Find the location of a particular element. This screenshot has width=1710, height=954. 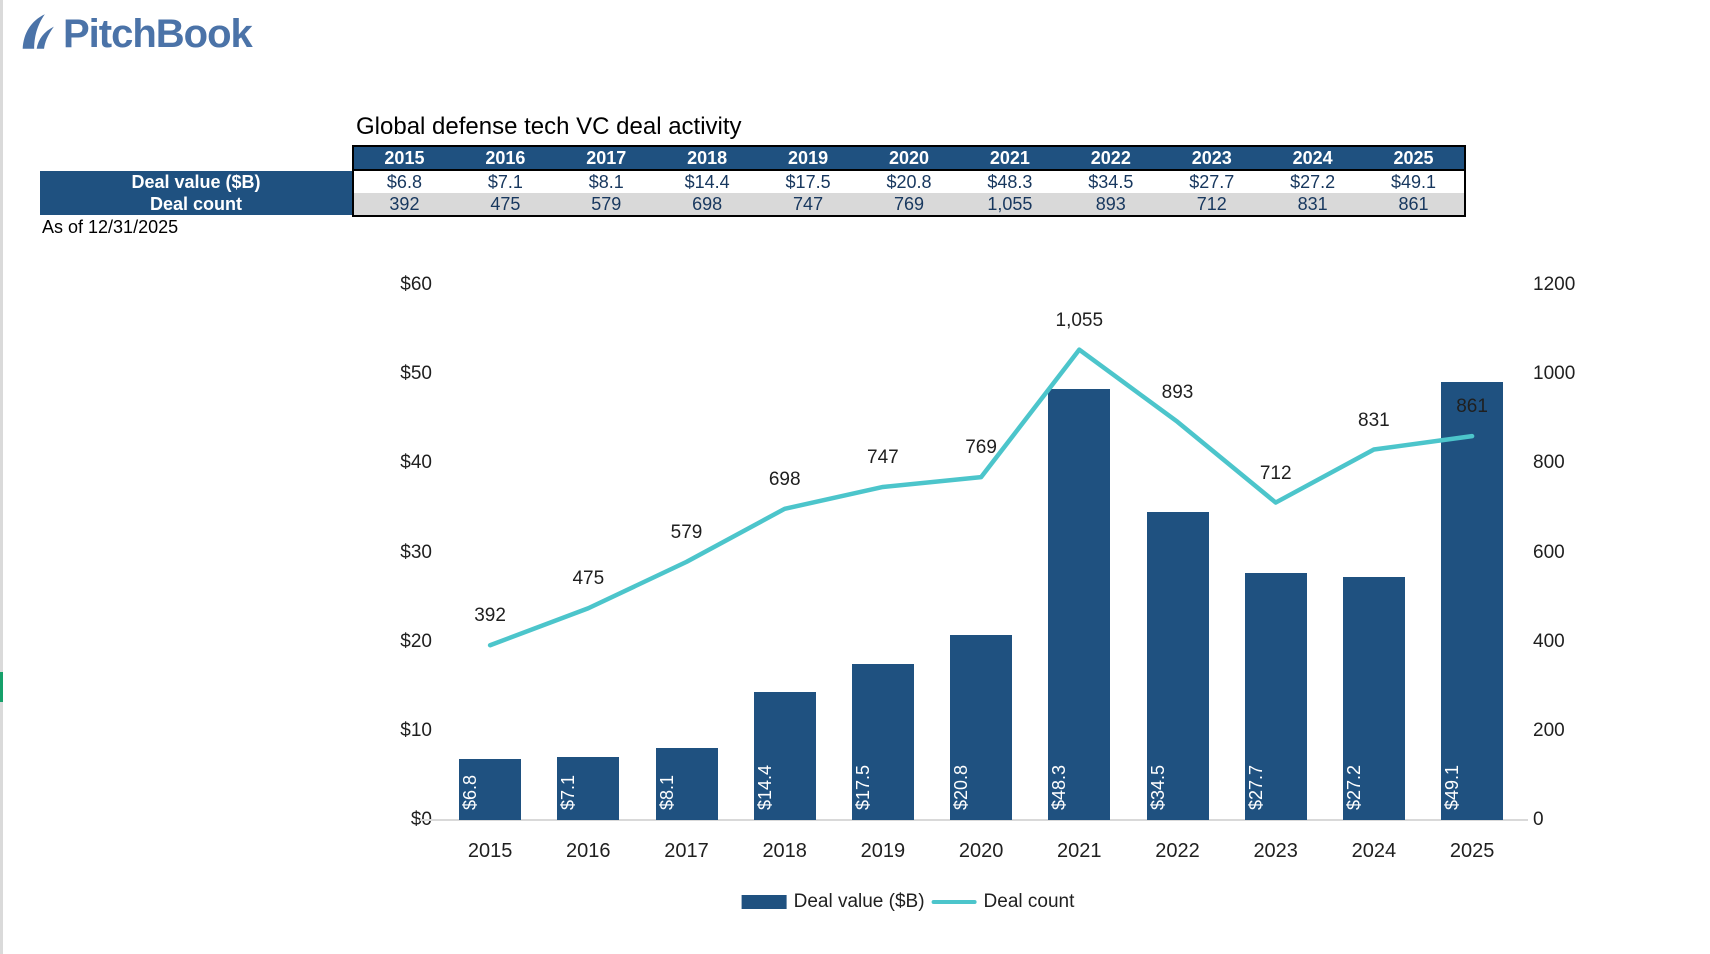

x-axis-label-2018: 2018 is located at coordinates (784, 851).